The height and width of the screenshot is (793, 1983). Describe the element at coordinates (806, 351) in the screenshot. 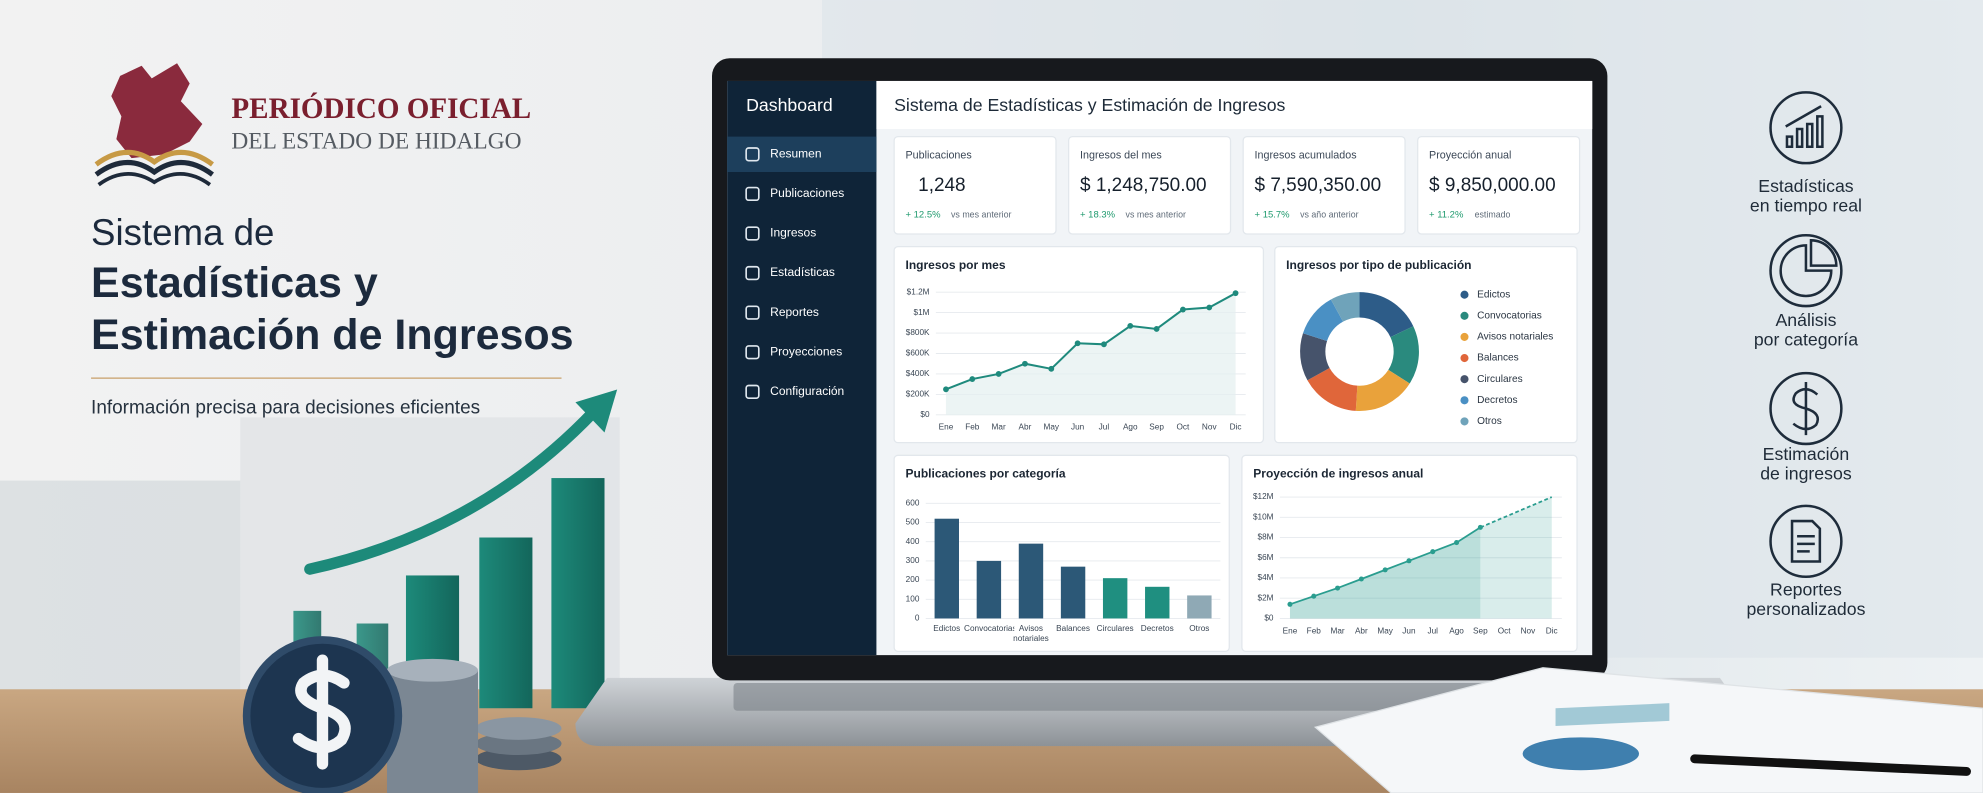

I see `sidebar-item: Proyecciones` at that location.